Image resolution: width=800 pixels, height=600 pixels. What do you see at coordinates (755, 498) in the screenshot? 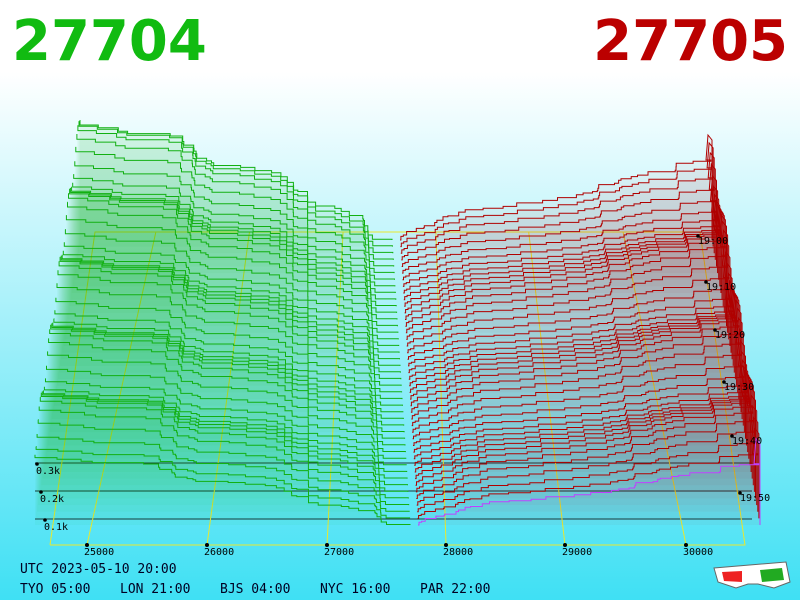
I see `time-label: 19:50` at bounding box center [755, 498].